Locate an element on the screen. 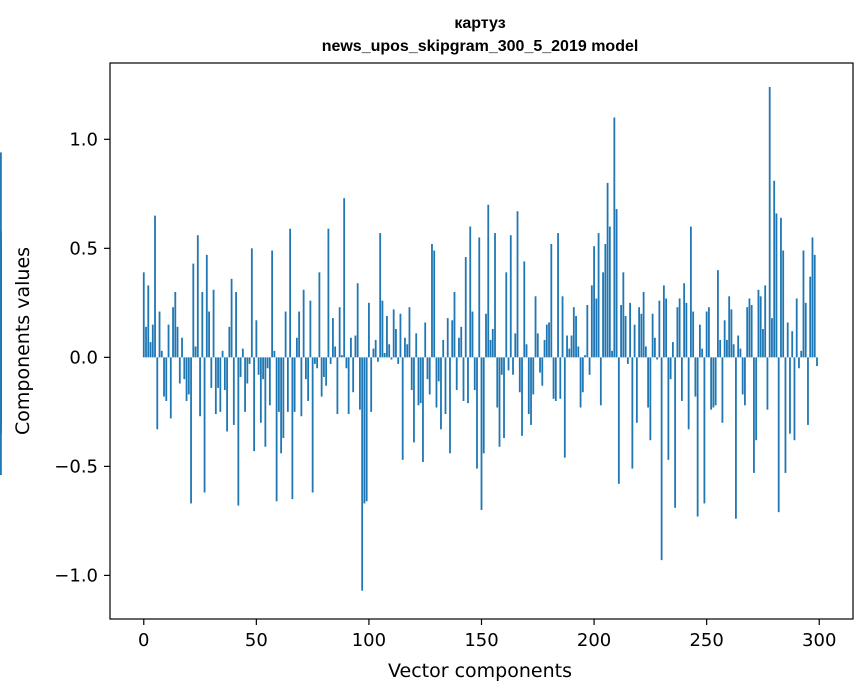  chart-title: картуз is located at coordinates (479, 23).